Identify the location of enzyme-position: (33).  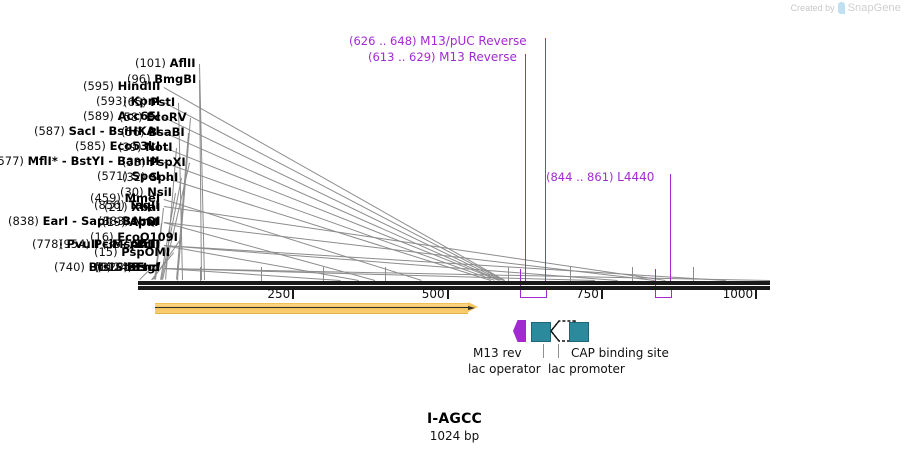
(136, 162).